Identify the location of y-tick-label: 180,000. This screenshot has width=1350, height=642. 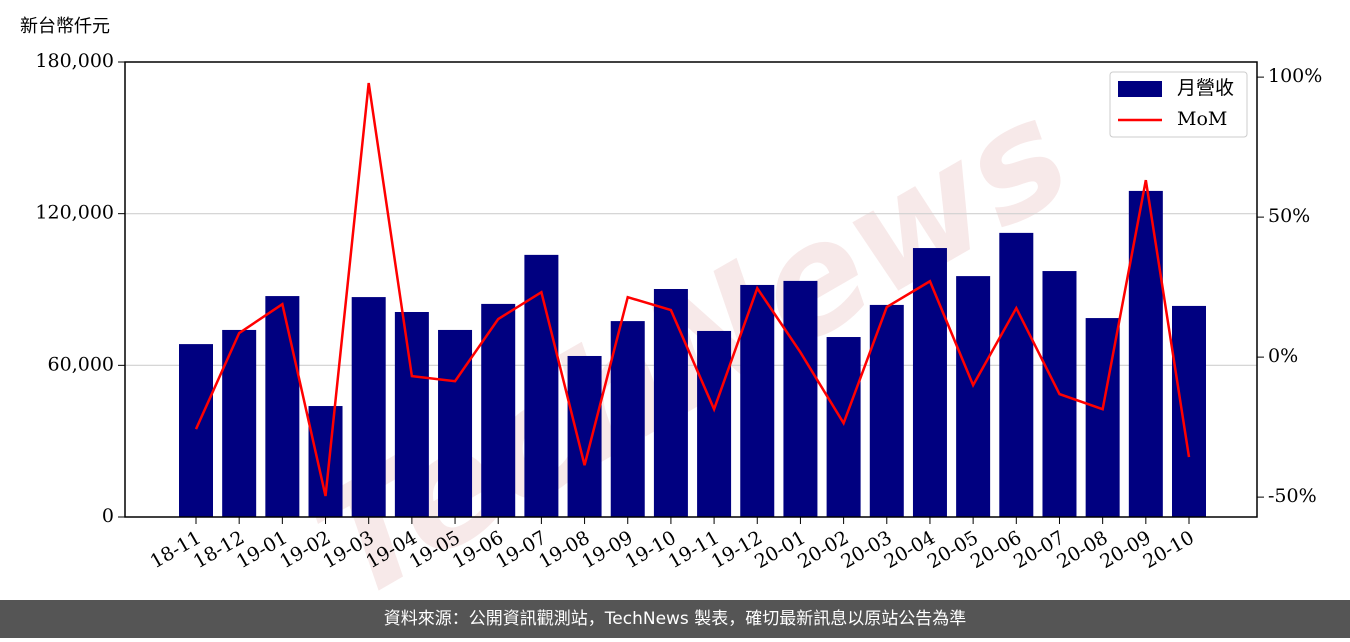
(74, 61).